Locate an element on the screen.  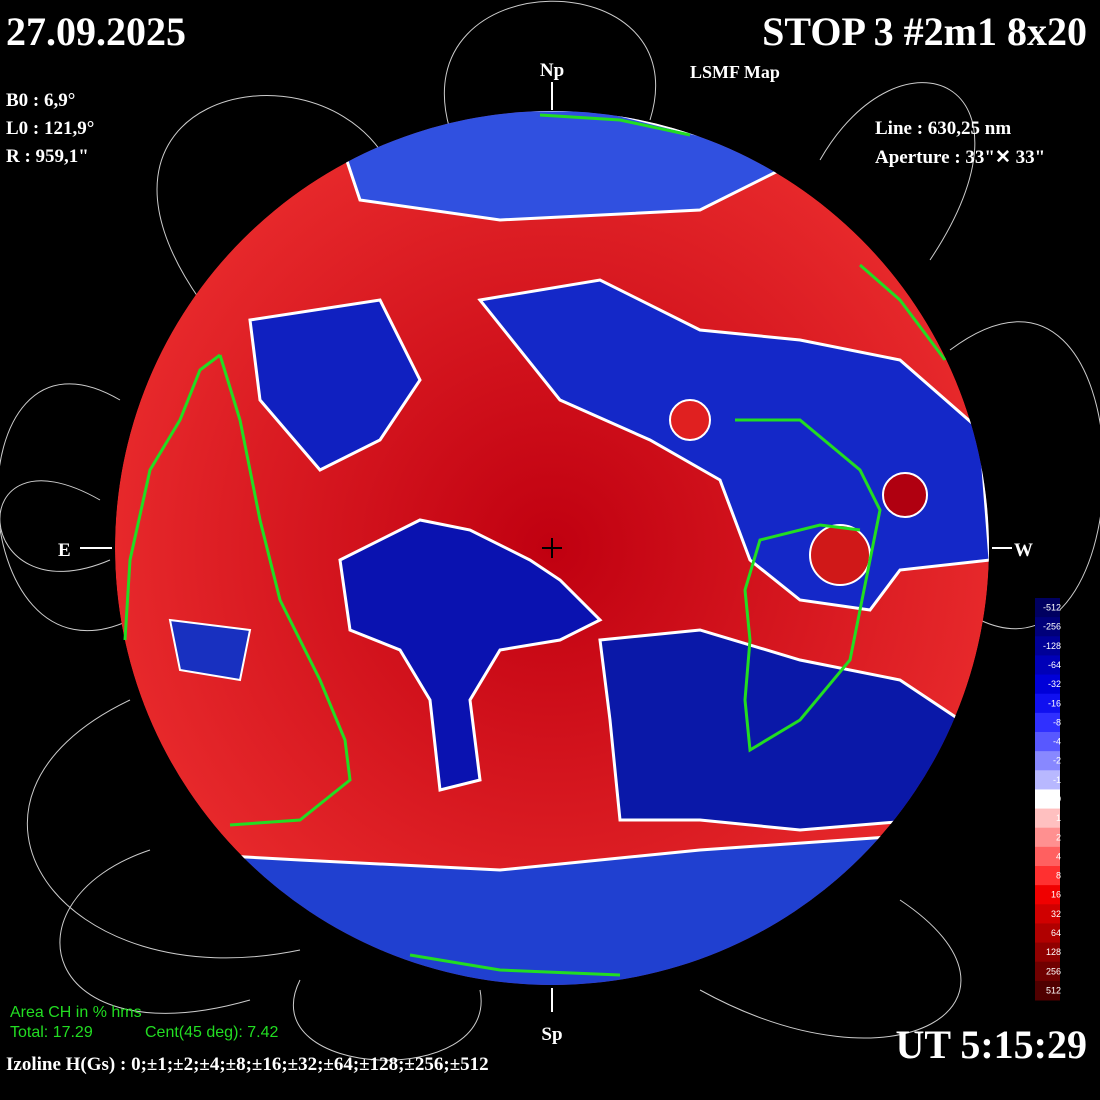
station: STOP 3 #2m1 8x20 is located at coordinates (924, 31).